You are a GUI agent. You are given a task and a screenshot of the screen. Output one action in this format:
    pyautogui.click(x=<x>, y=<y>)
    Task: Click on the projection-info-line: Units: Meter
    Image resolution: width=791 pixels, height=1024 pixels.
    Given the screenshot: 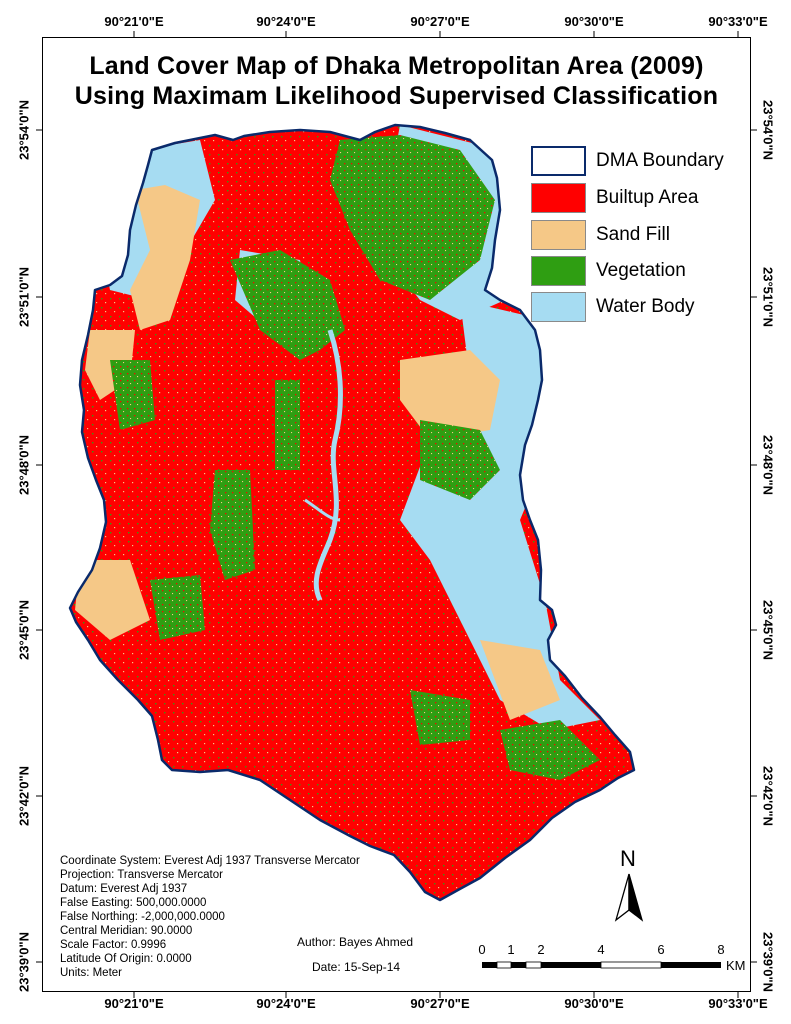 What is the action you would take?
    pyautogui.click(x=91, y=973)
    